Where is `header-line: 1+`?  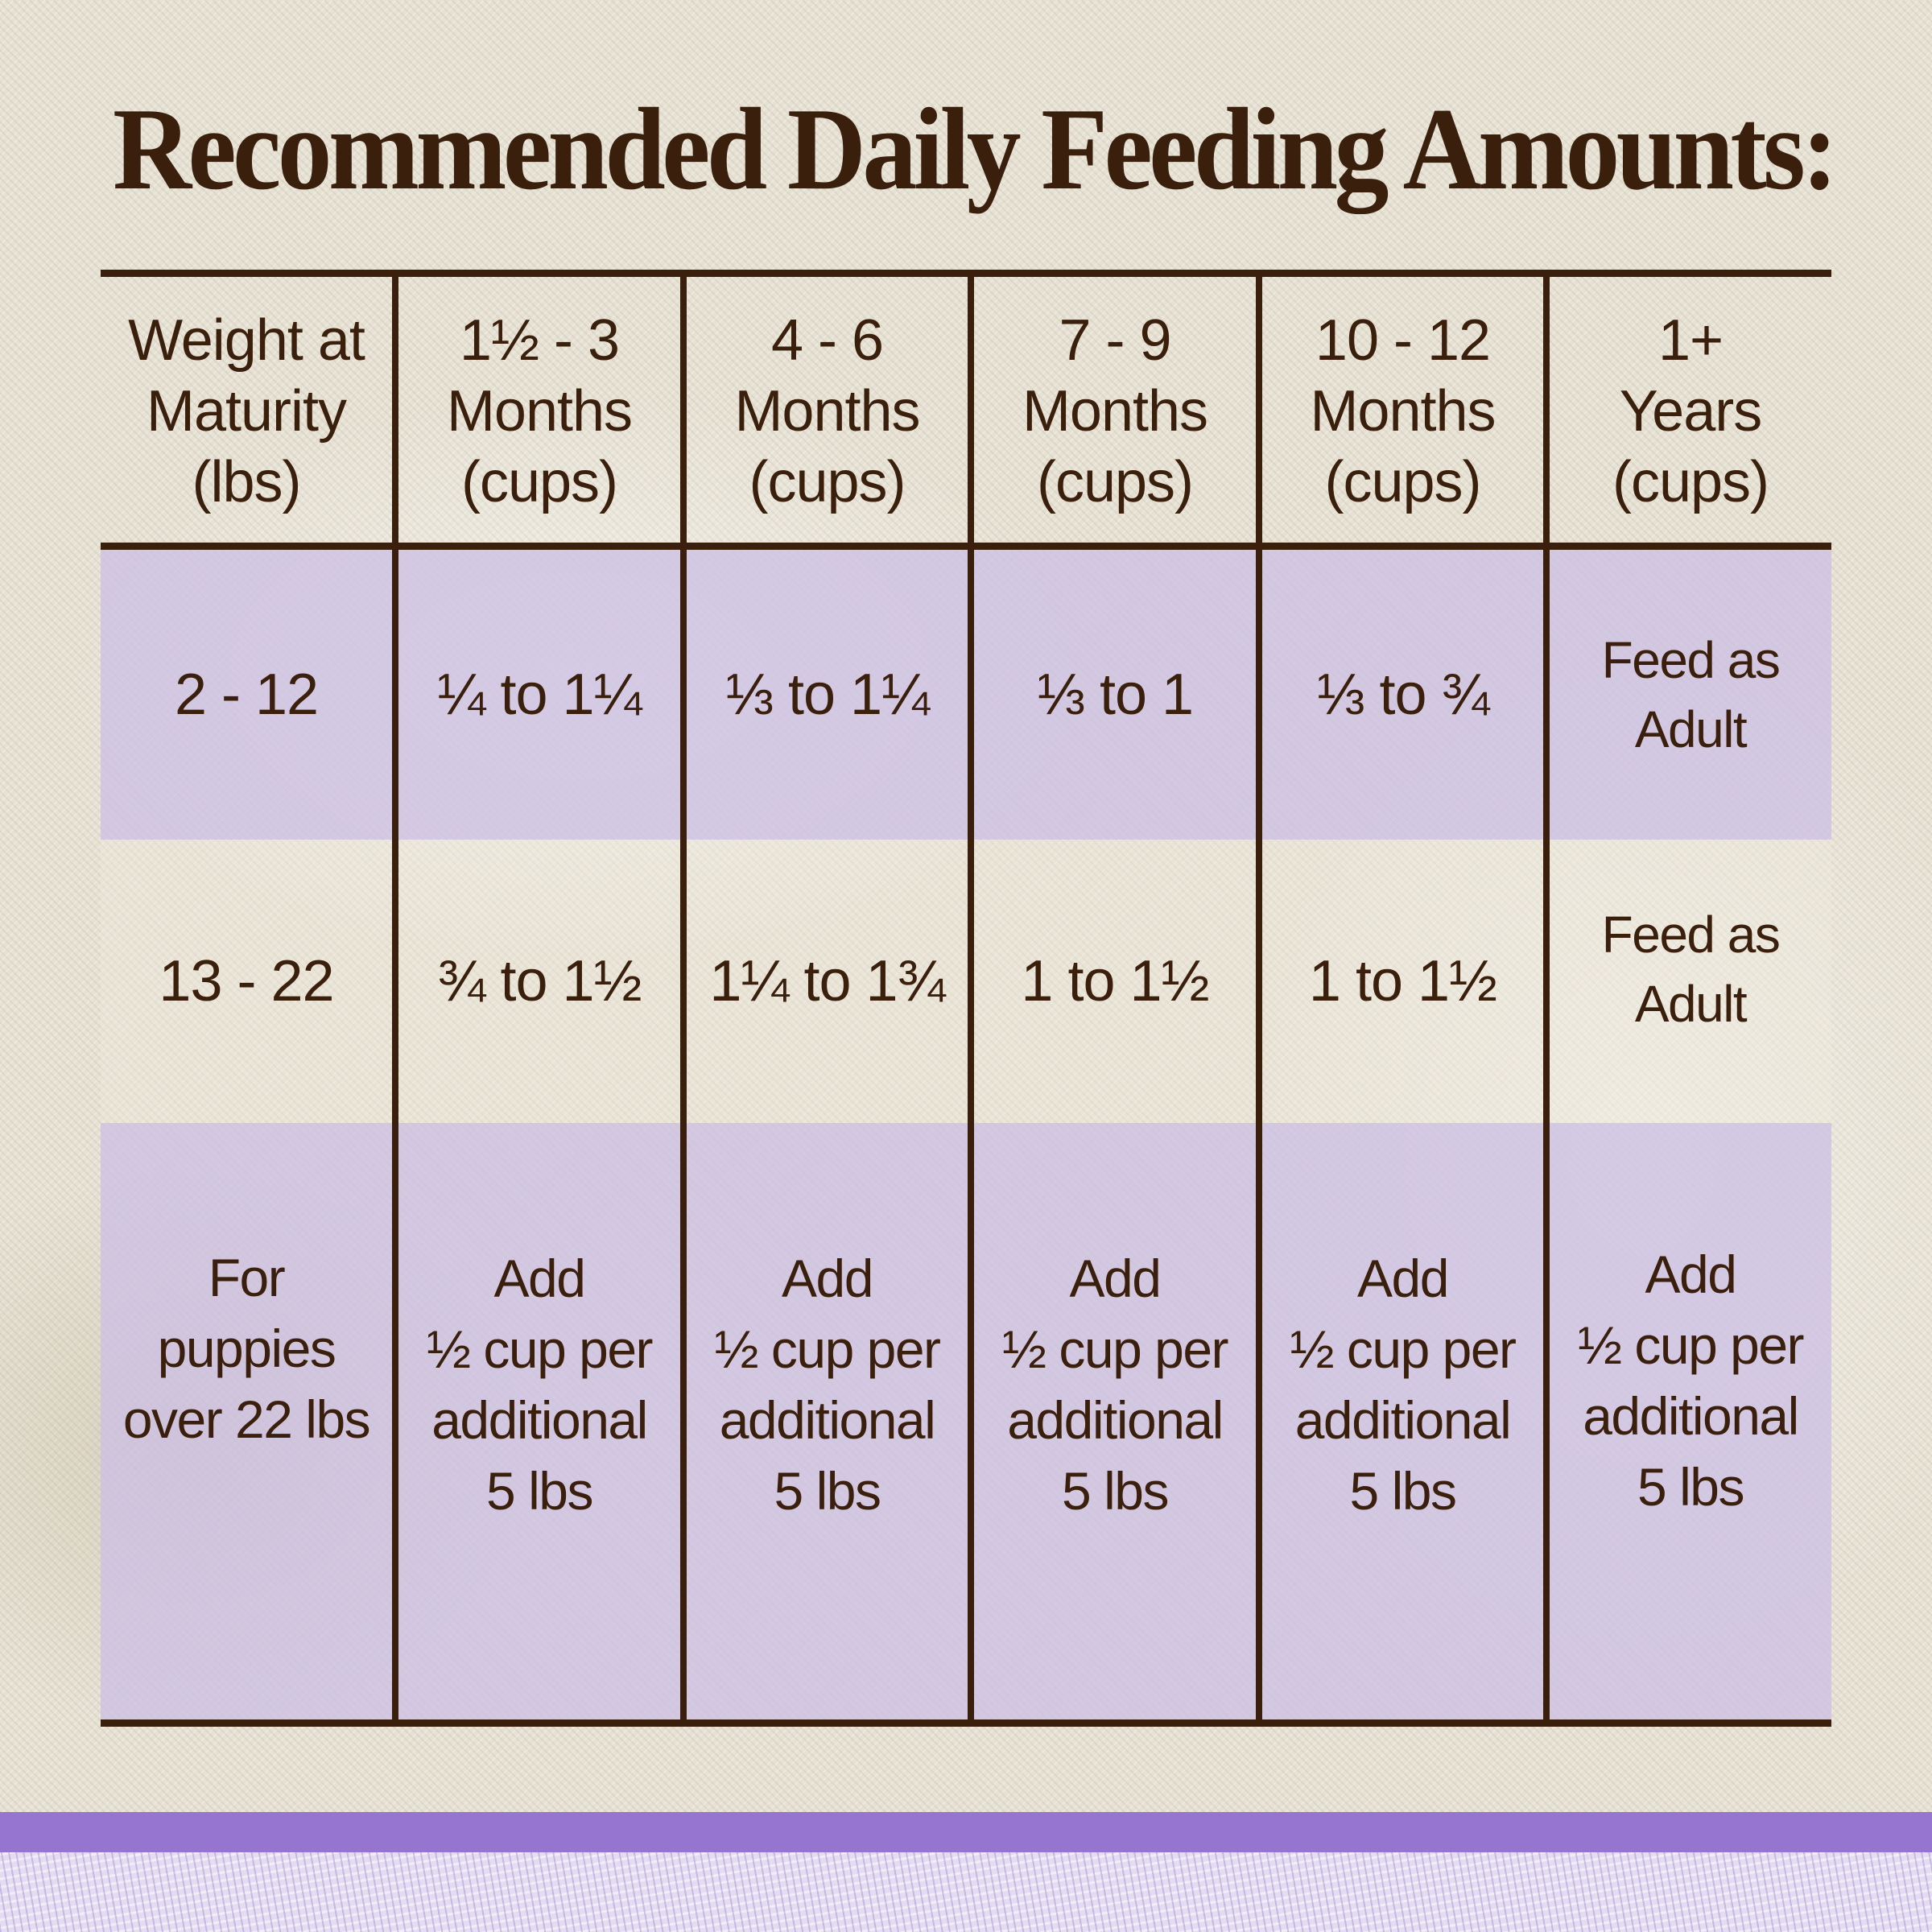
header-line: 1+ is located at coordinates (1690, 340).